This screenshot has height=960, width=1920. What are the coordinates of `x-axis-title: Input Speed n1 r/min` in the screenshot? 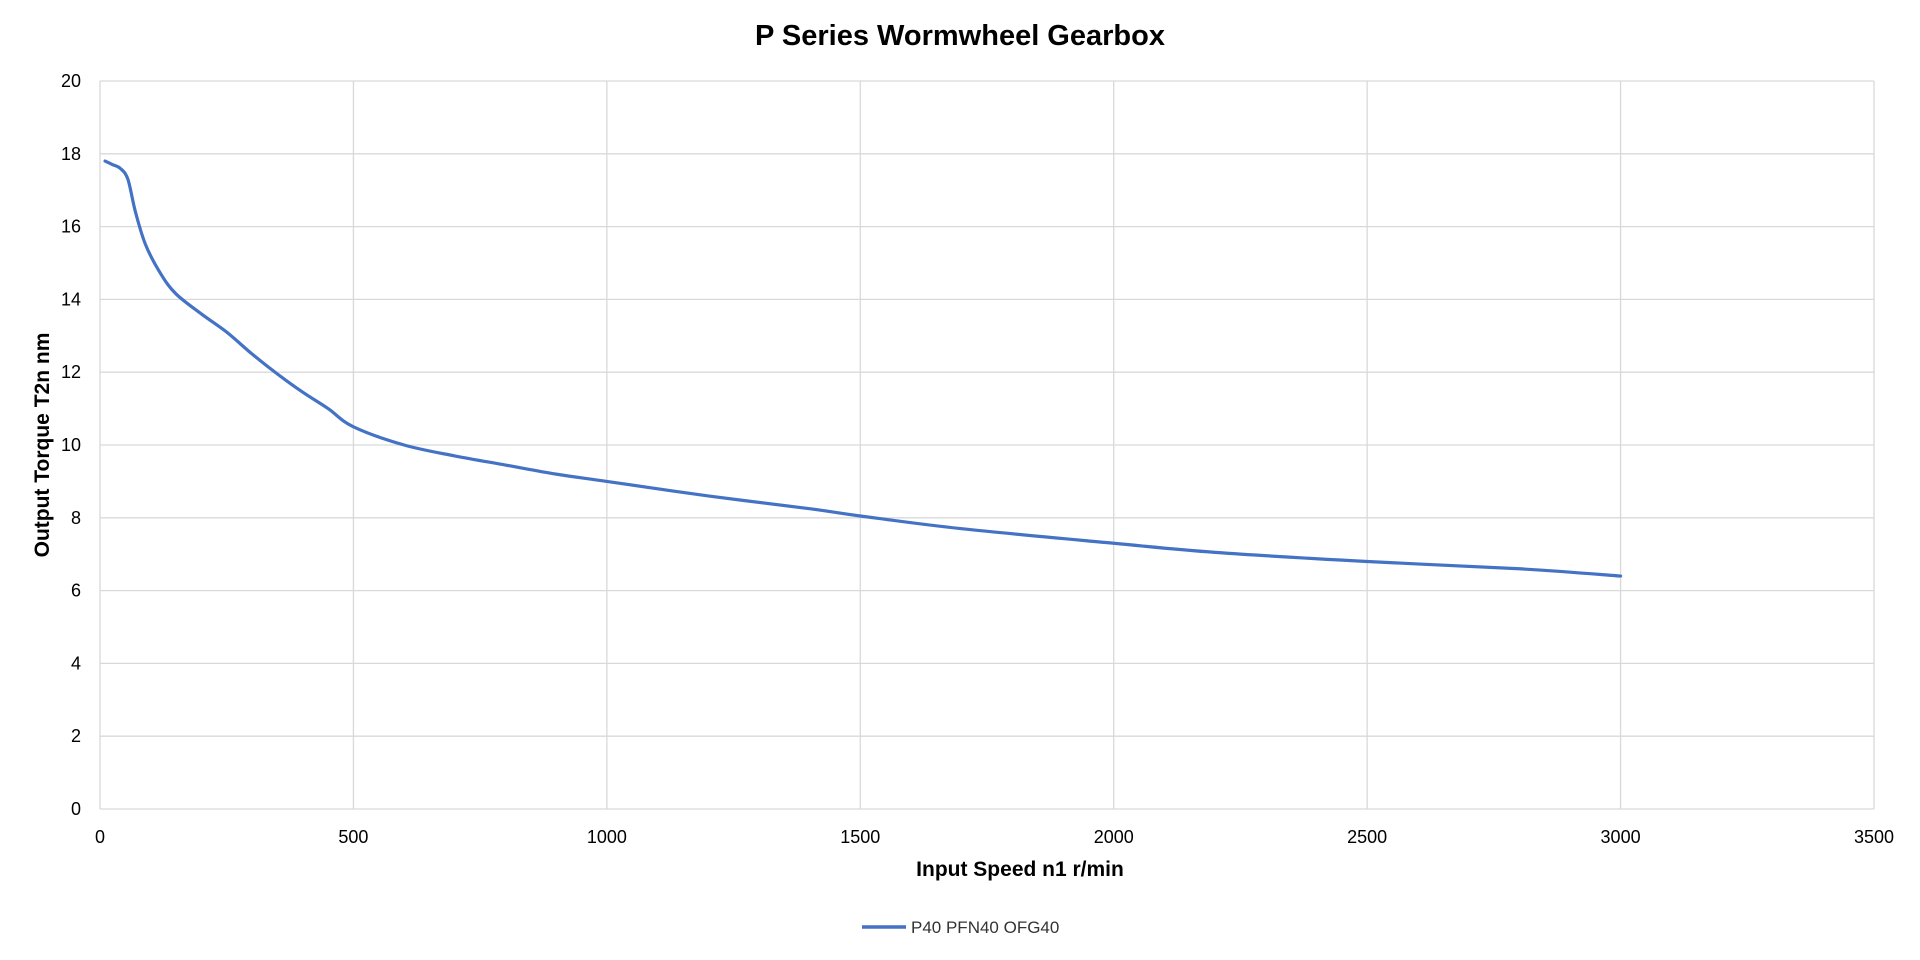 It's located at (1020, 869).